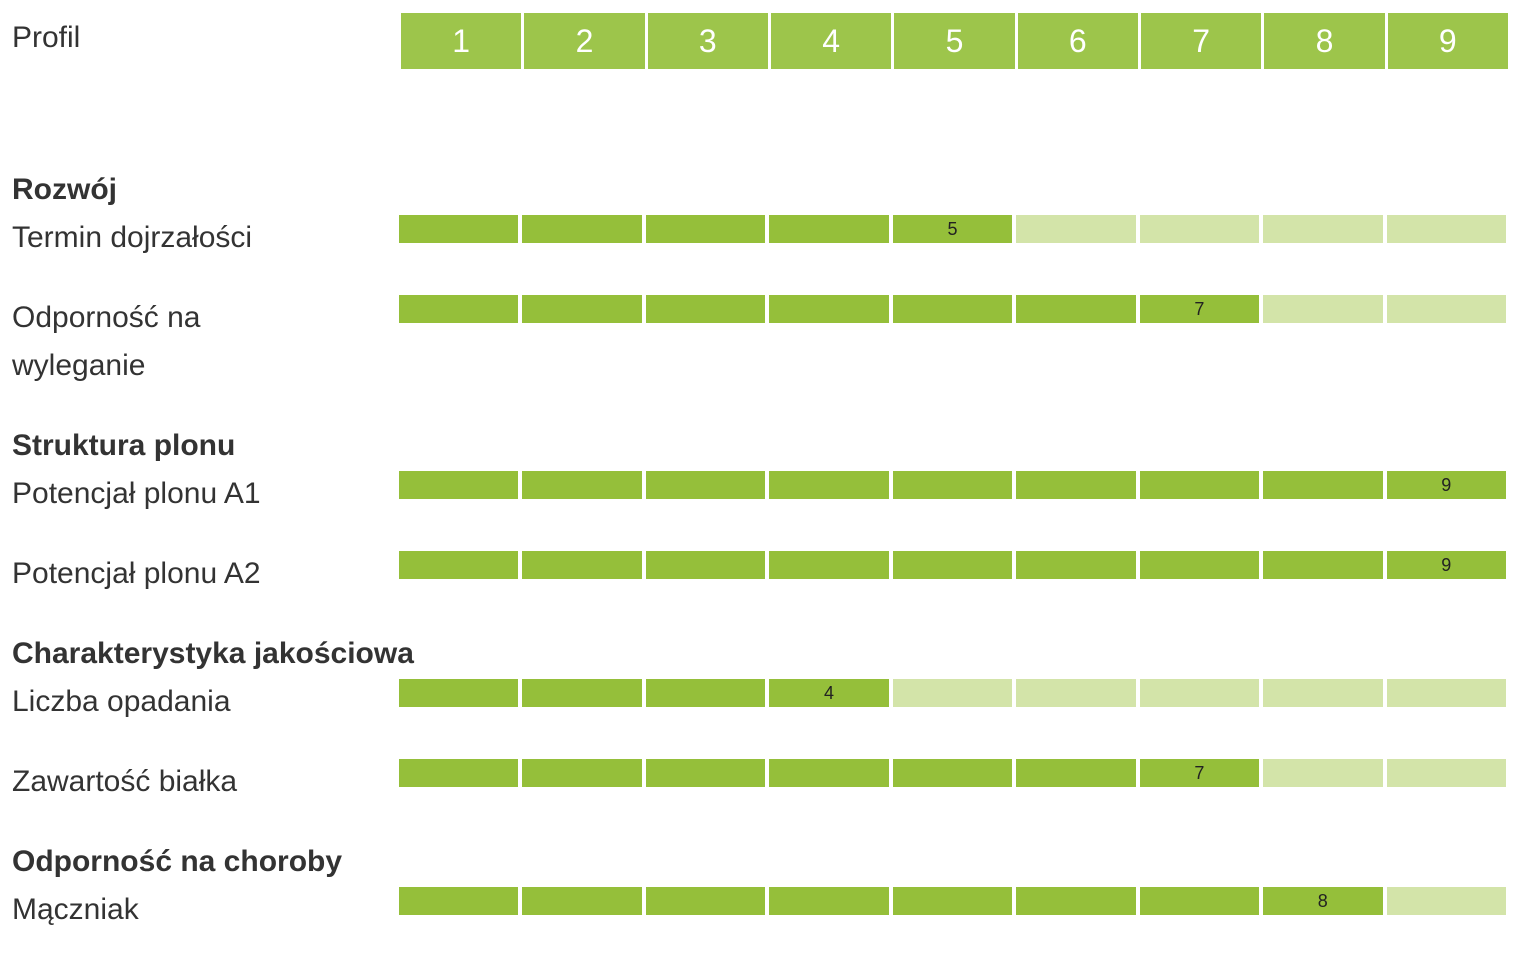  I want to click on rating-label: Zawartość białka, so click(125, 781).